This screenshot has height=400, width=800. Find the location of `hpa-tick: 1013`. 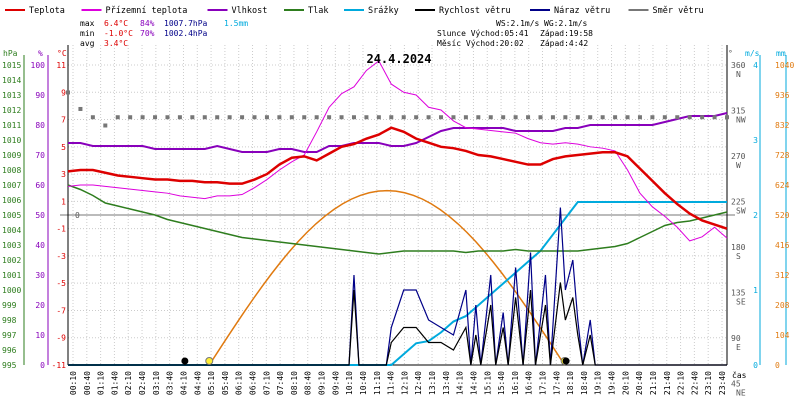

hpa-tick: 1013 is located at coordinates (11, 95).